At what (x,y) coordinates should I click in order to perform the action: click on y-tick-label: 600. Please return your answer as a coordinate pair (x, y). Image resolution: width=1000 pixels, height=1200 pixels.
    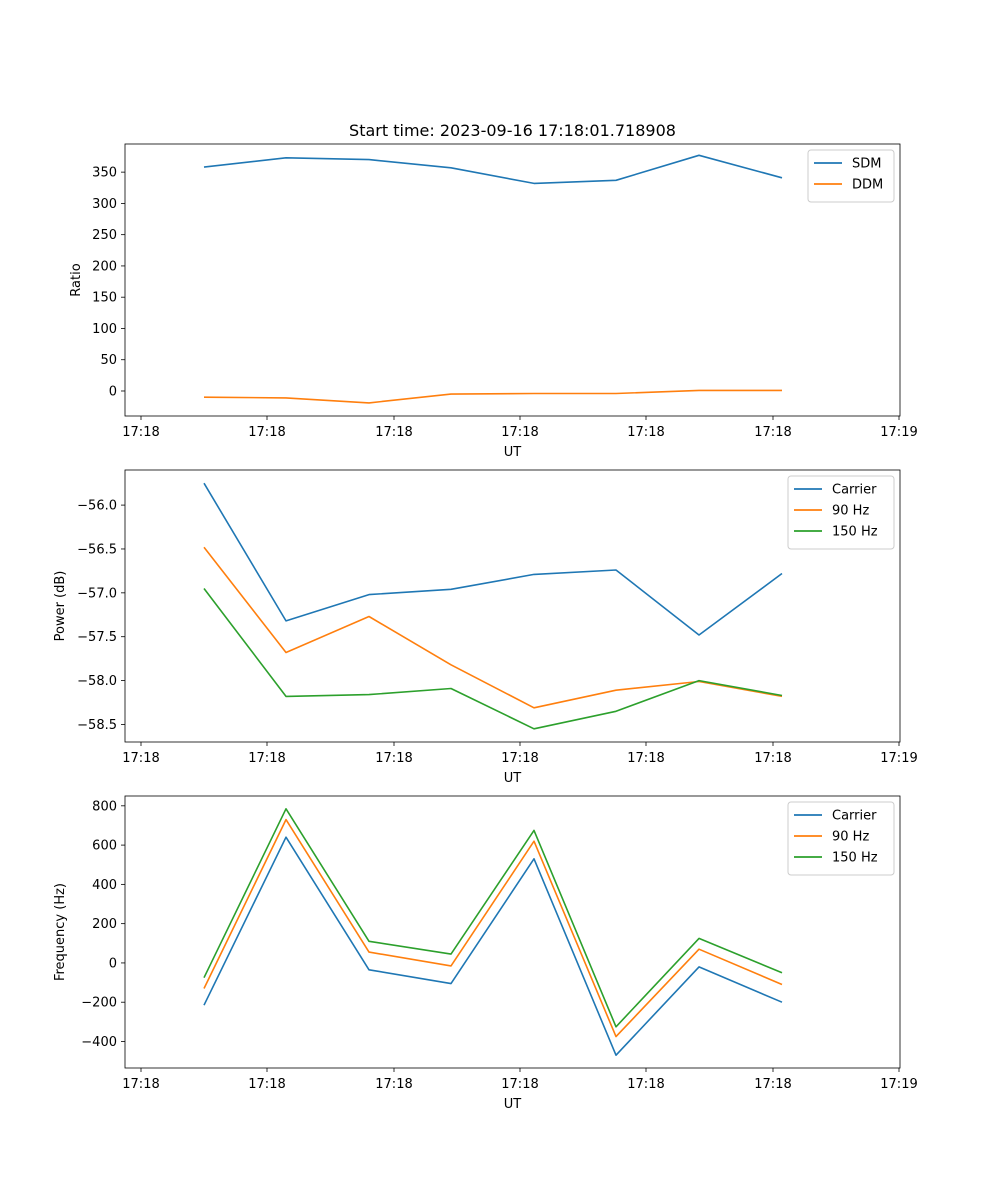
    Looking at the image, I should click on (104, 846).